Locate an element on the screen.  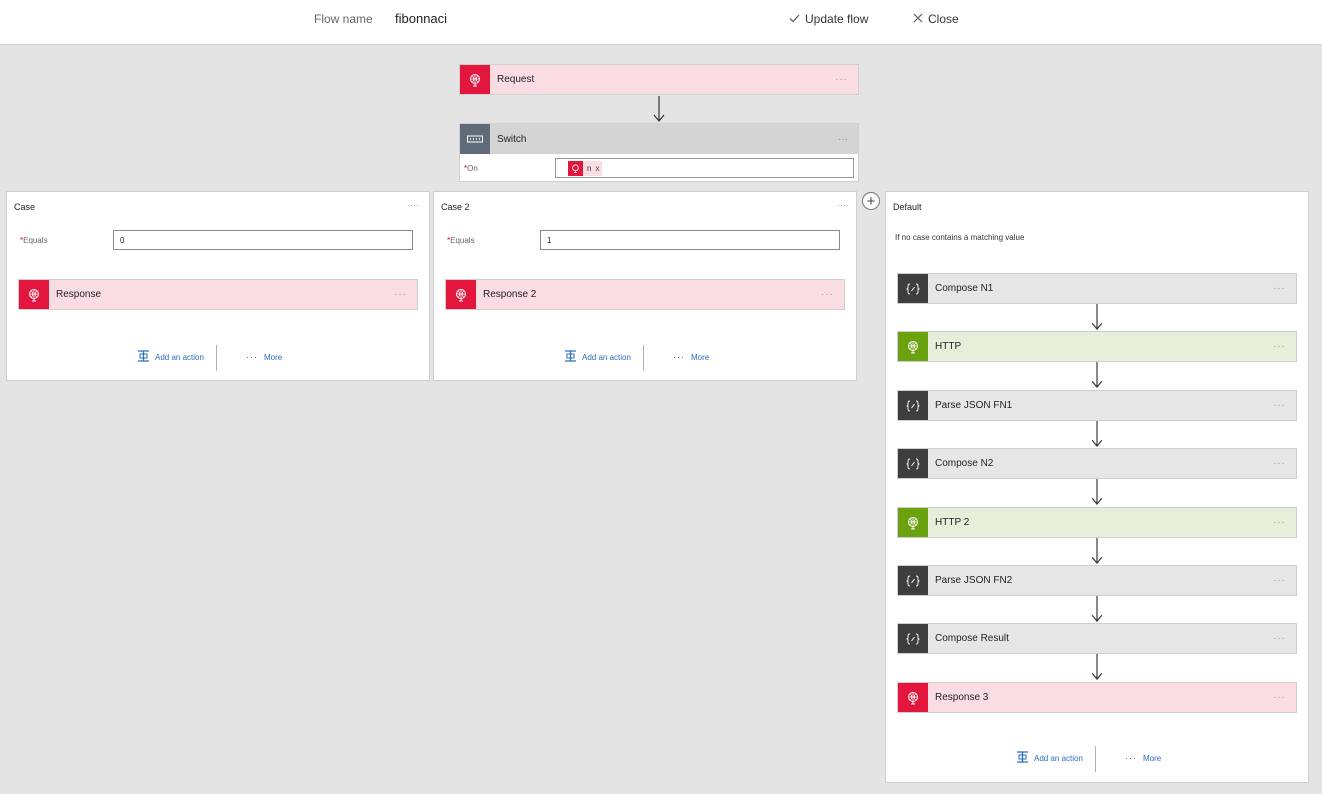
token-n: n x is located at coordinates (585, 168).